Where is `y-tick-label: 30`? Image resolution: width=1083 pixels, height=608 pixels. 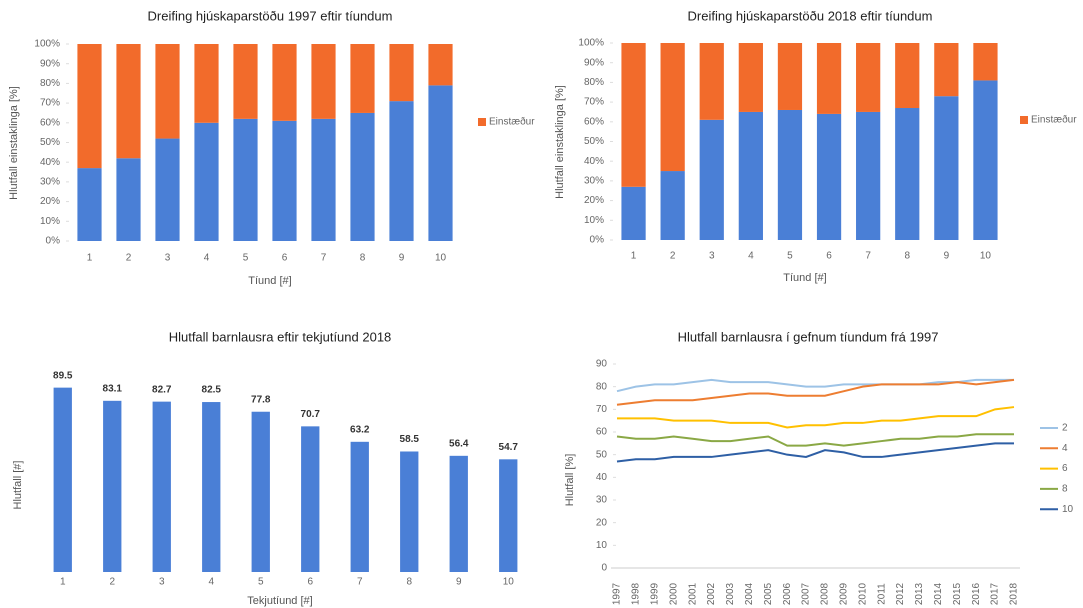 y-tick-label: 30 is located at coordinates (602, 500).